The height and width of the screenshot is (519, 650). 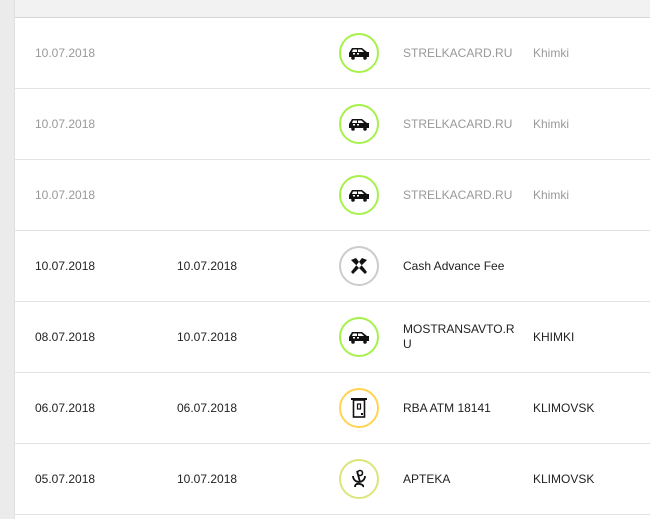 What do you see at coordinates (7, 259) in the screenshot?
I see `left-panel` at bounding box center [7, 259].